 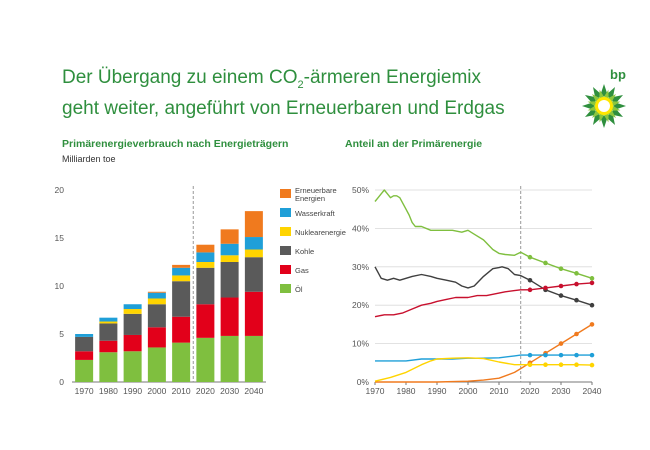 I want to click on bar-segment-kohle-2010, so click(x=181, y=299).